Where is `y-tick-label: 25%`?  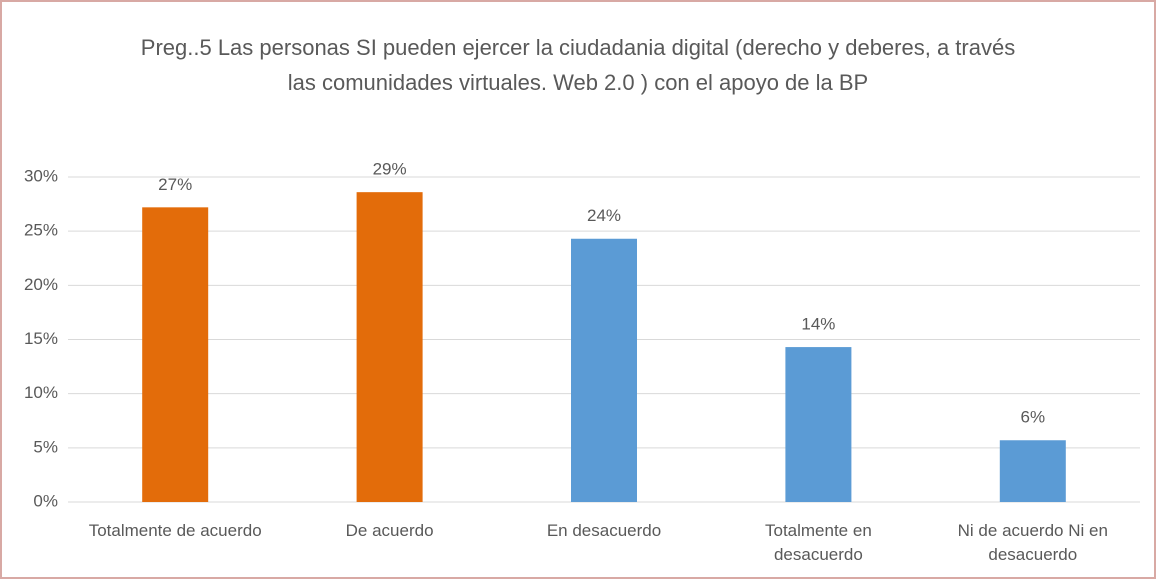
y-tick-label: 25% is located at coordinates (41, 230).